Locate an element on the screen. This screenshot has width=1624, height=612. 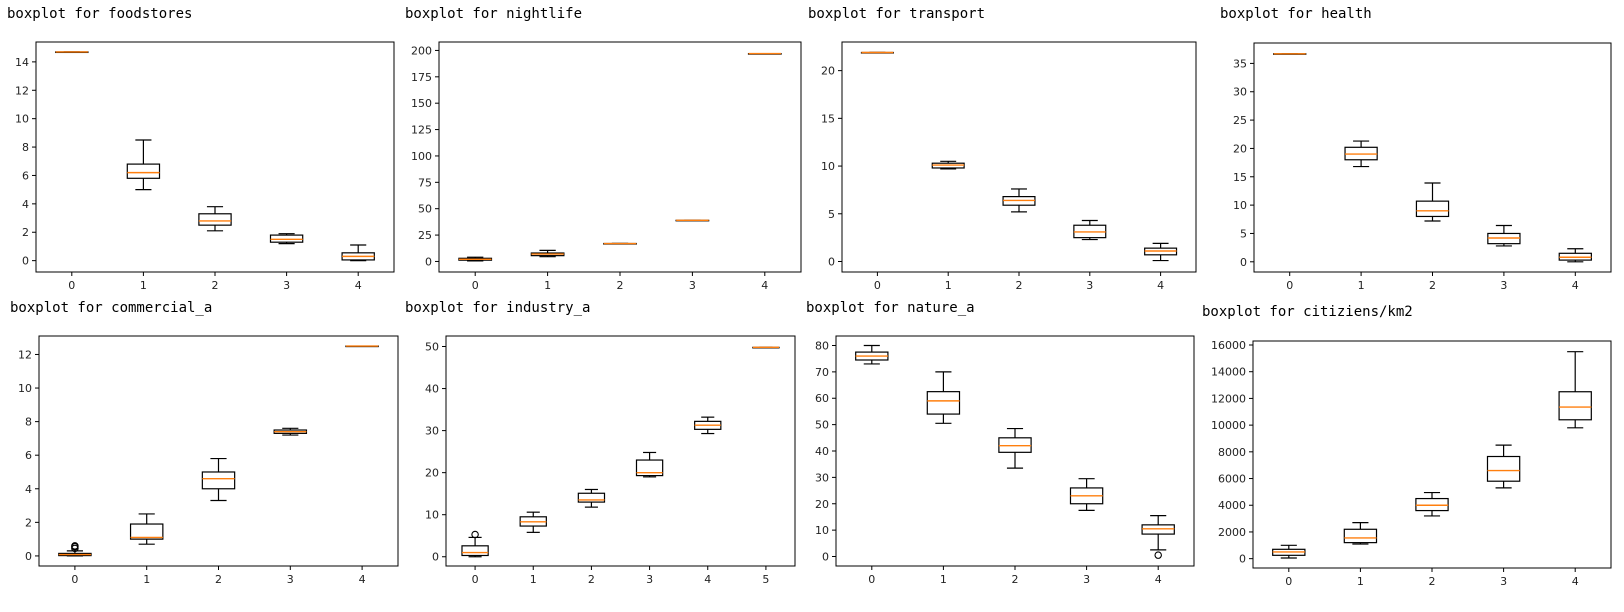
y-tick-label: 40 is located at coordinates (432, 389).